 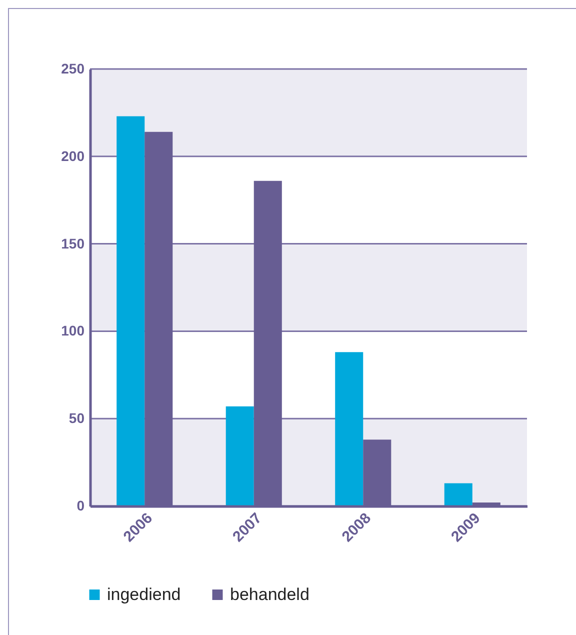 I want to click on legend-label: behandeld, so click(x=270, y=594).